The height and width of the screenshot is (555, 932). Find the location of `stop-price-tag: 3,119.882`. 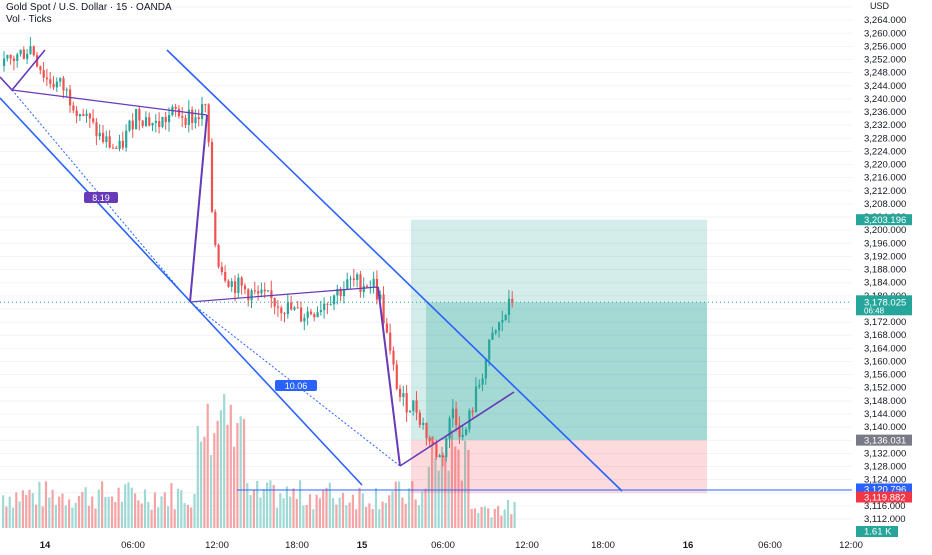

stop-price-tag: 3,119.882 is located at coordinates (885, 498).